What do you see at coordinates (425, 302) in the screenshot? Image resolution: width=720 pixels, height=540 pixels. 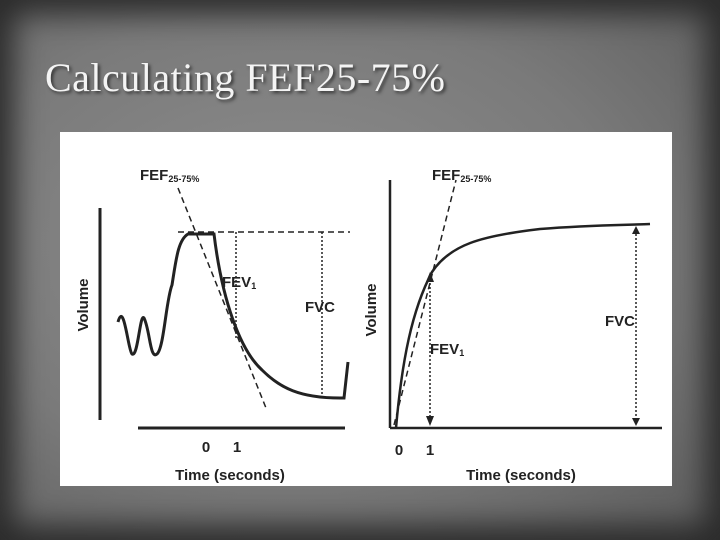 I see `fef-slope` at bounding box center [425, 302].